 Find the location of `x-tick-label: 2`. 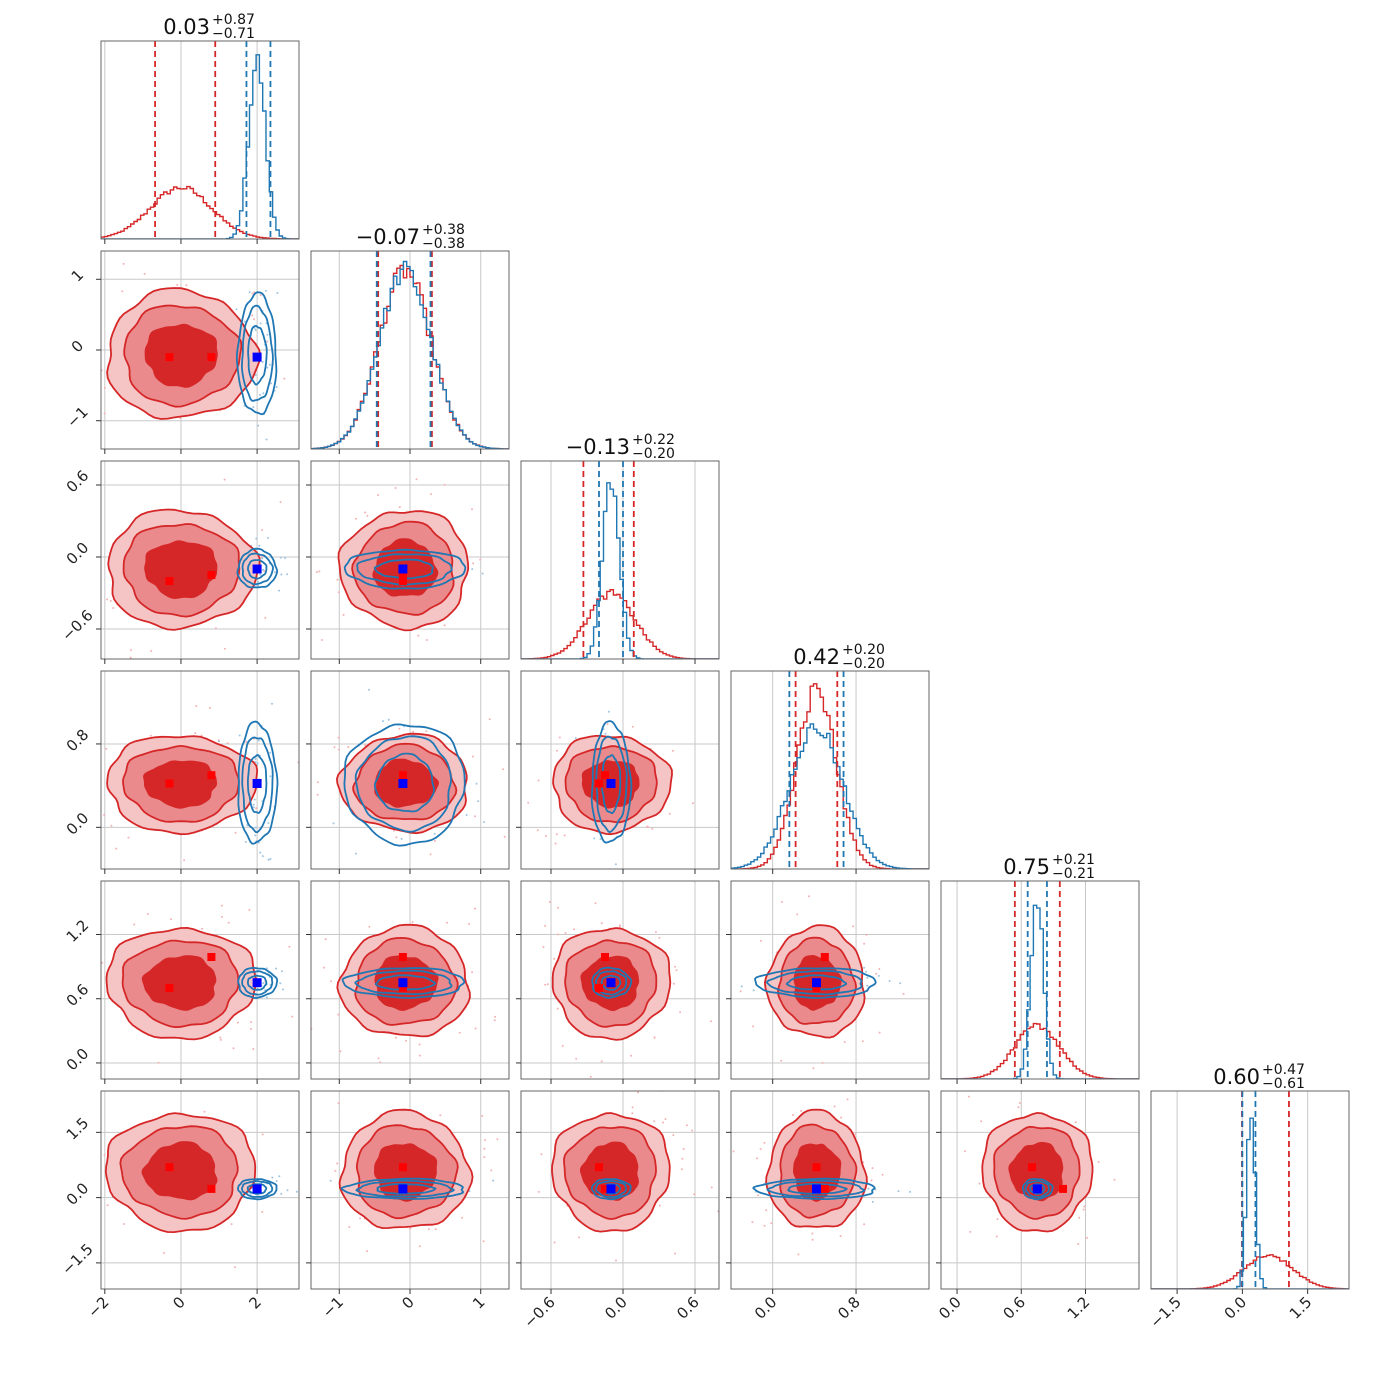

x-tick-label: 2 is located at coordinates (254, 1302).